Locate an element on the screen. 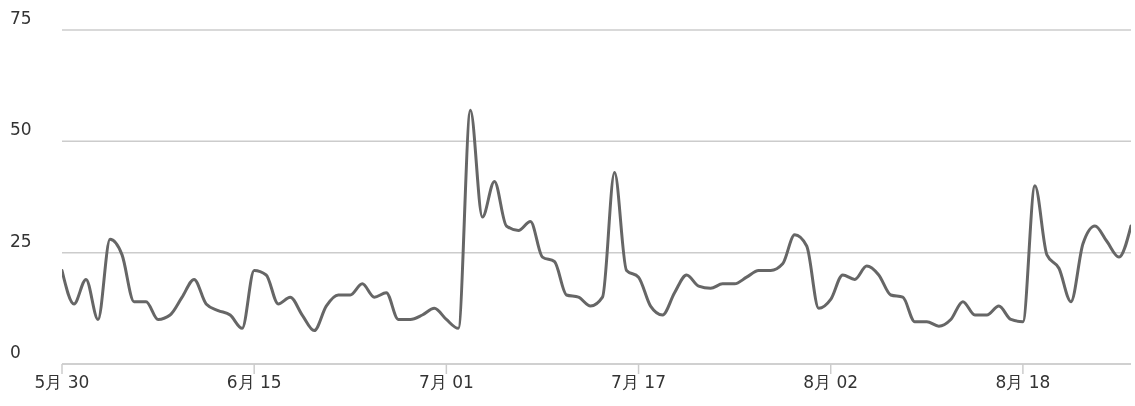 This screenshot has width=1135, height=406. x-tick-label: 7月 17 is located at coordinates (638, 382).